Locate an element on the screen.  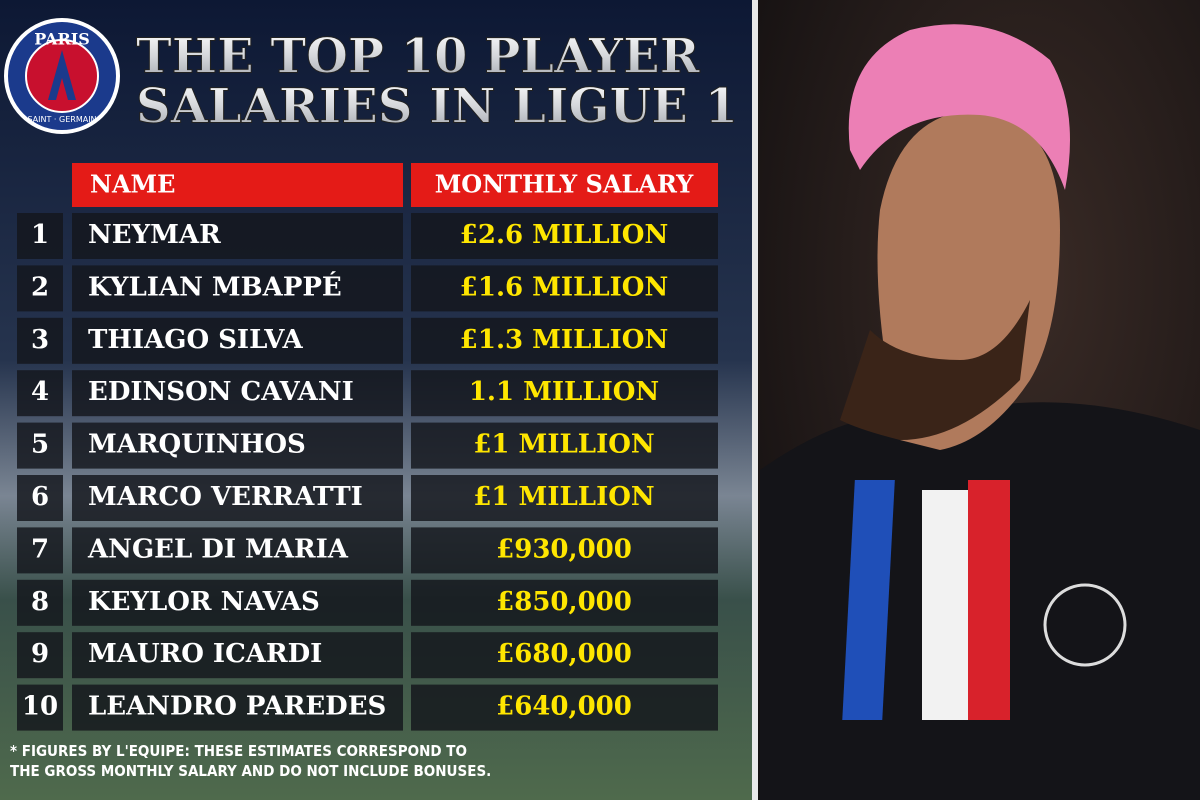
rank: 3 is located at coordinates (40, 340).